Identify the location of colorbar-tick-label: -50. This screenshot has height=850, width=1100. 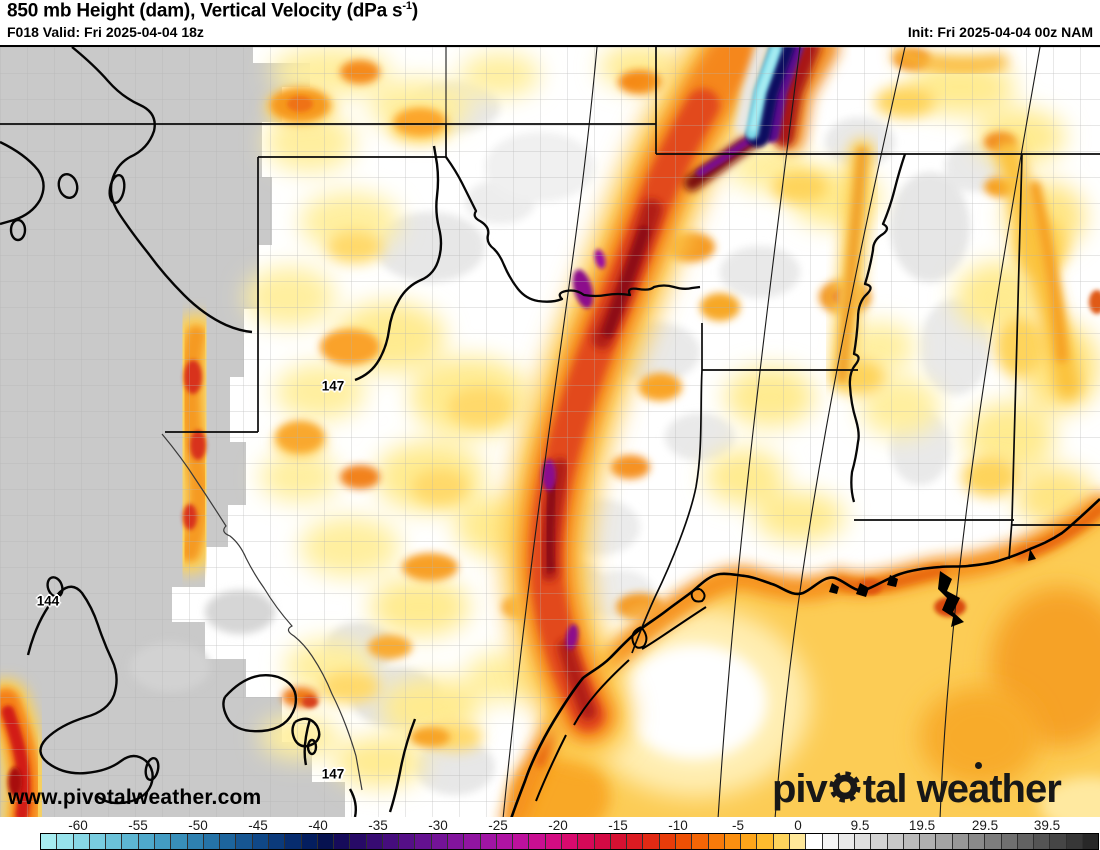
(198, 825).